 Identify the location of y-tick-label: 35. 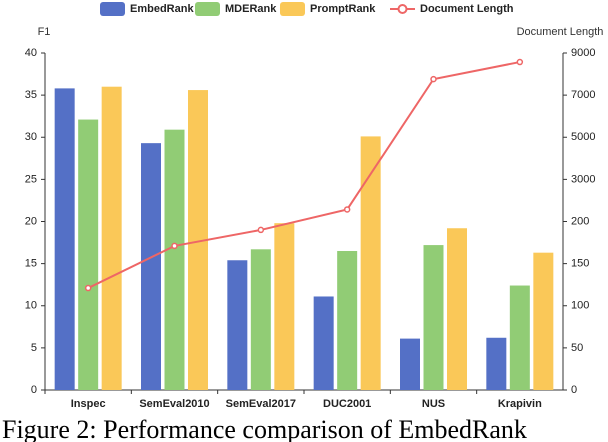
(31, 95).